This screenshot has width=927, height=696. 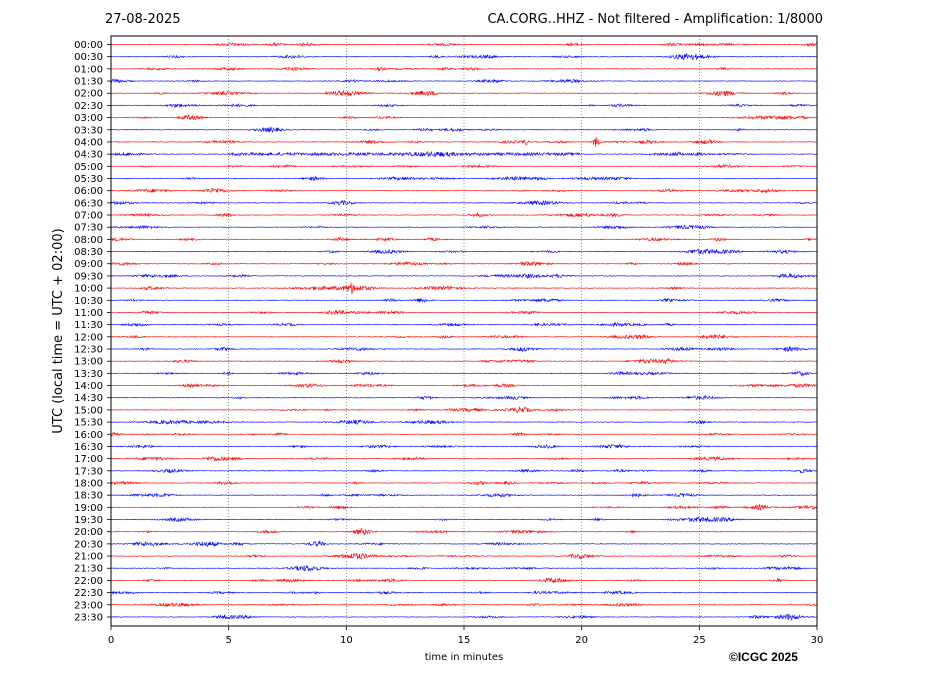 What do you see at coordinates (699, 640) in the screenshot?
I see `x-tick-label: 25` at bounding box center [699, 640].